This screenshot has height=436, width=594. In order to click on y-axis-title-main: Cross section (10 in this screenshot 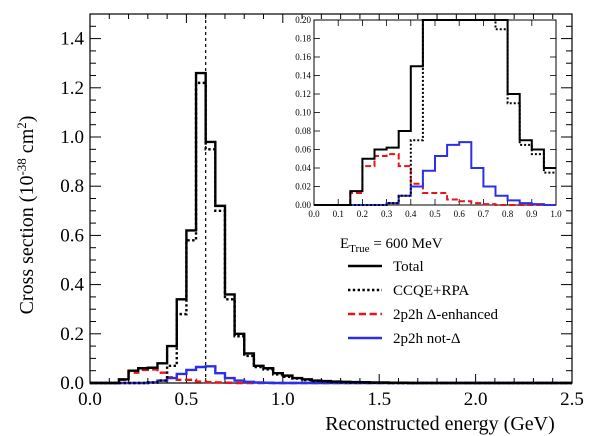, I will do `click(27, 245)`.